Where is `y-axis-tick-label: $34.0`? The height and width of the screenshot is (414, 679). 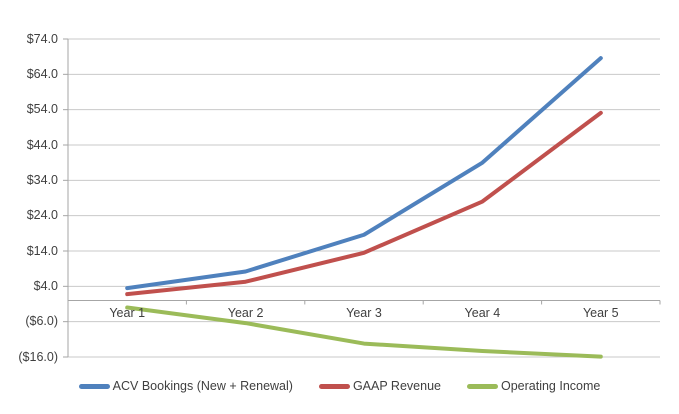
y-axis-tick-label: $34.0 is located at coordinates (42, 179).